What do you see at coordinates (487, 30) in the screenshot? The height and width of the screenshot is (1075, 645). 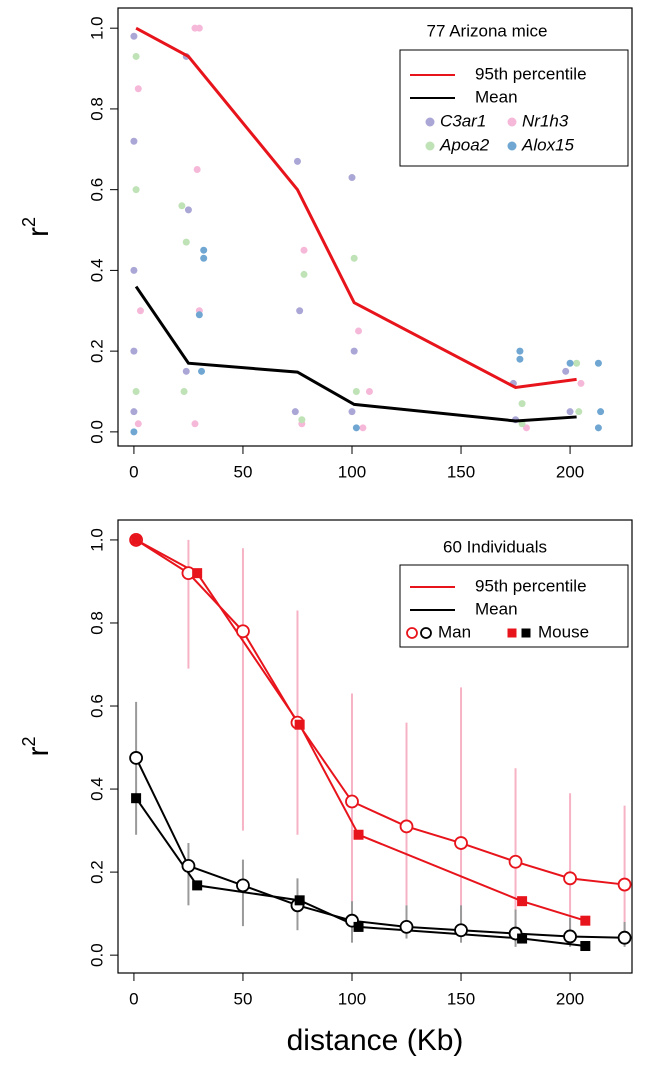 I see `panel-title: 77 Arizona mice` at bounding box center [487, 30].